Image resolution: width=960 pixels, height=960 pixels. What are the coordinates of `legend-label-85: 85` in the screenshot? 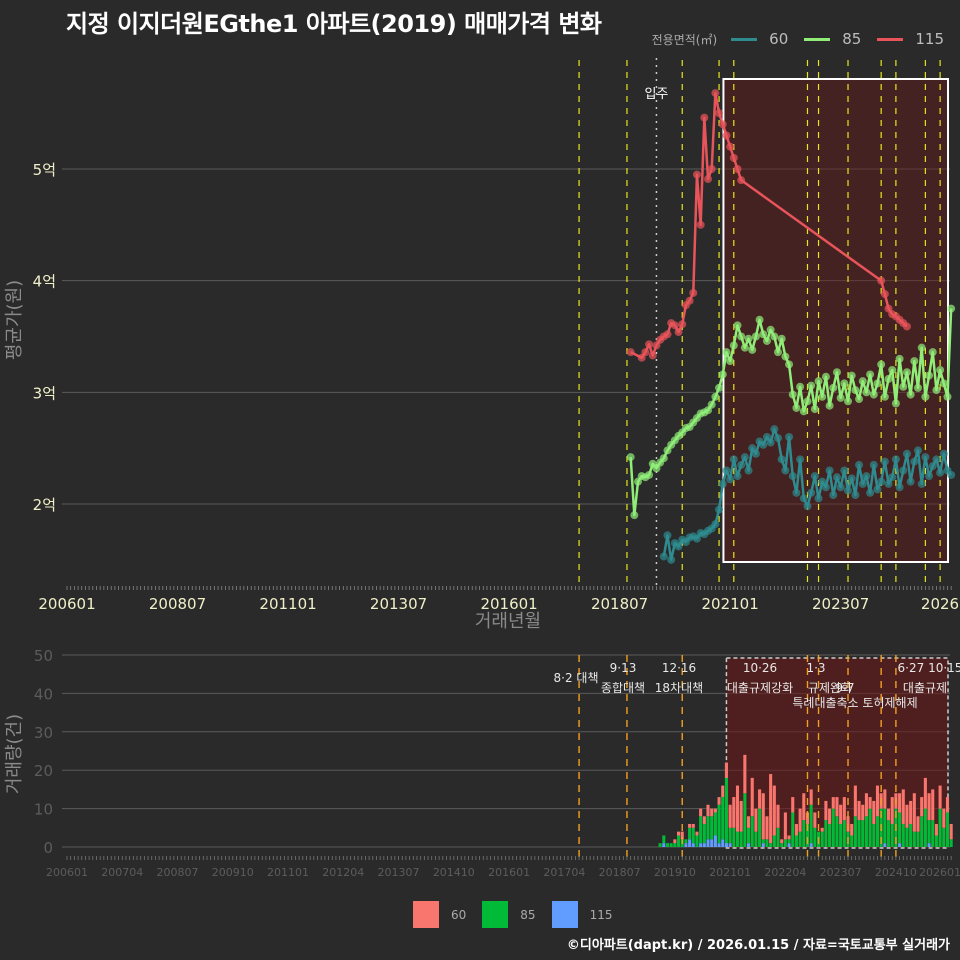 It's located at (852, 39).